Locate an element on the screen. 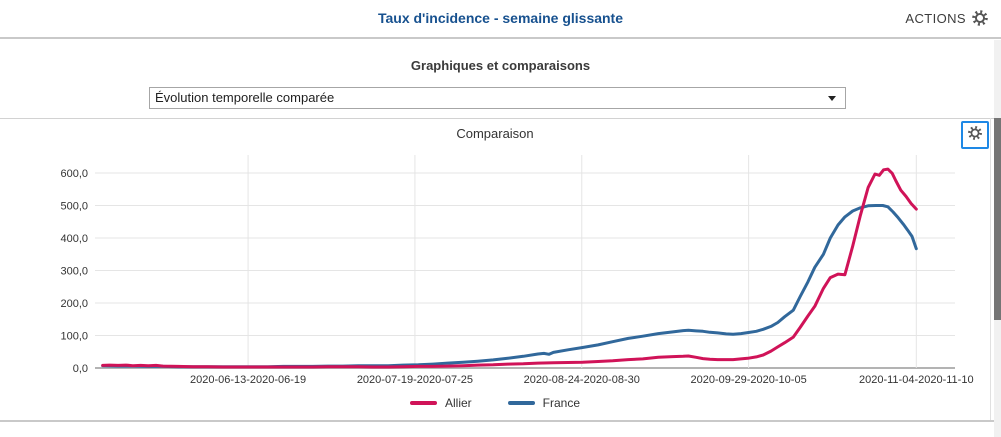  x-tick-label: 2020-09-29-2020-10-05 is located at coordinates (748, 380).